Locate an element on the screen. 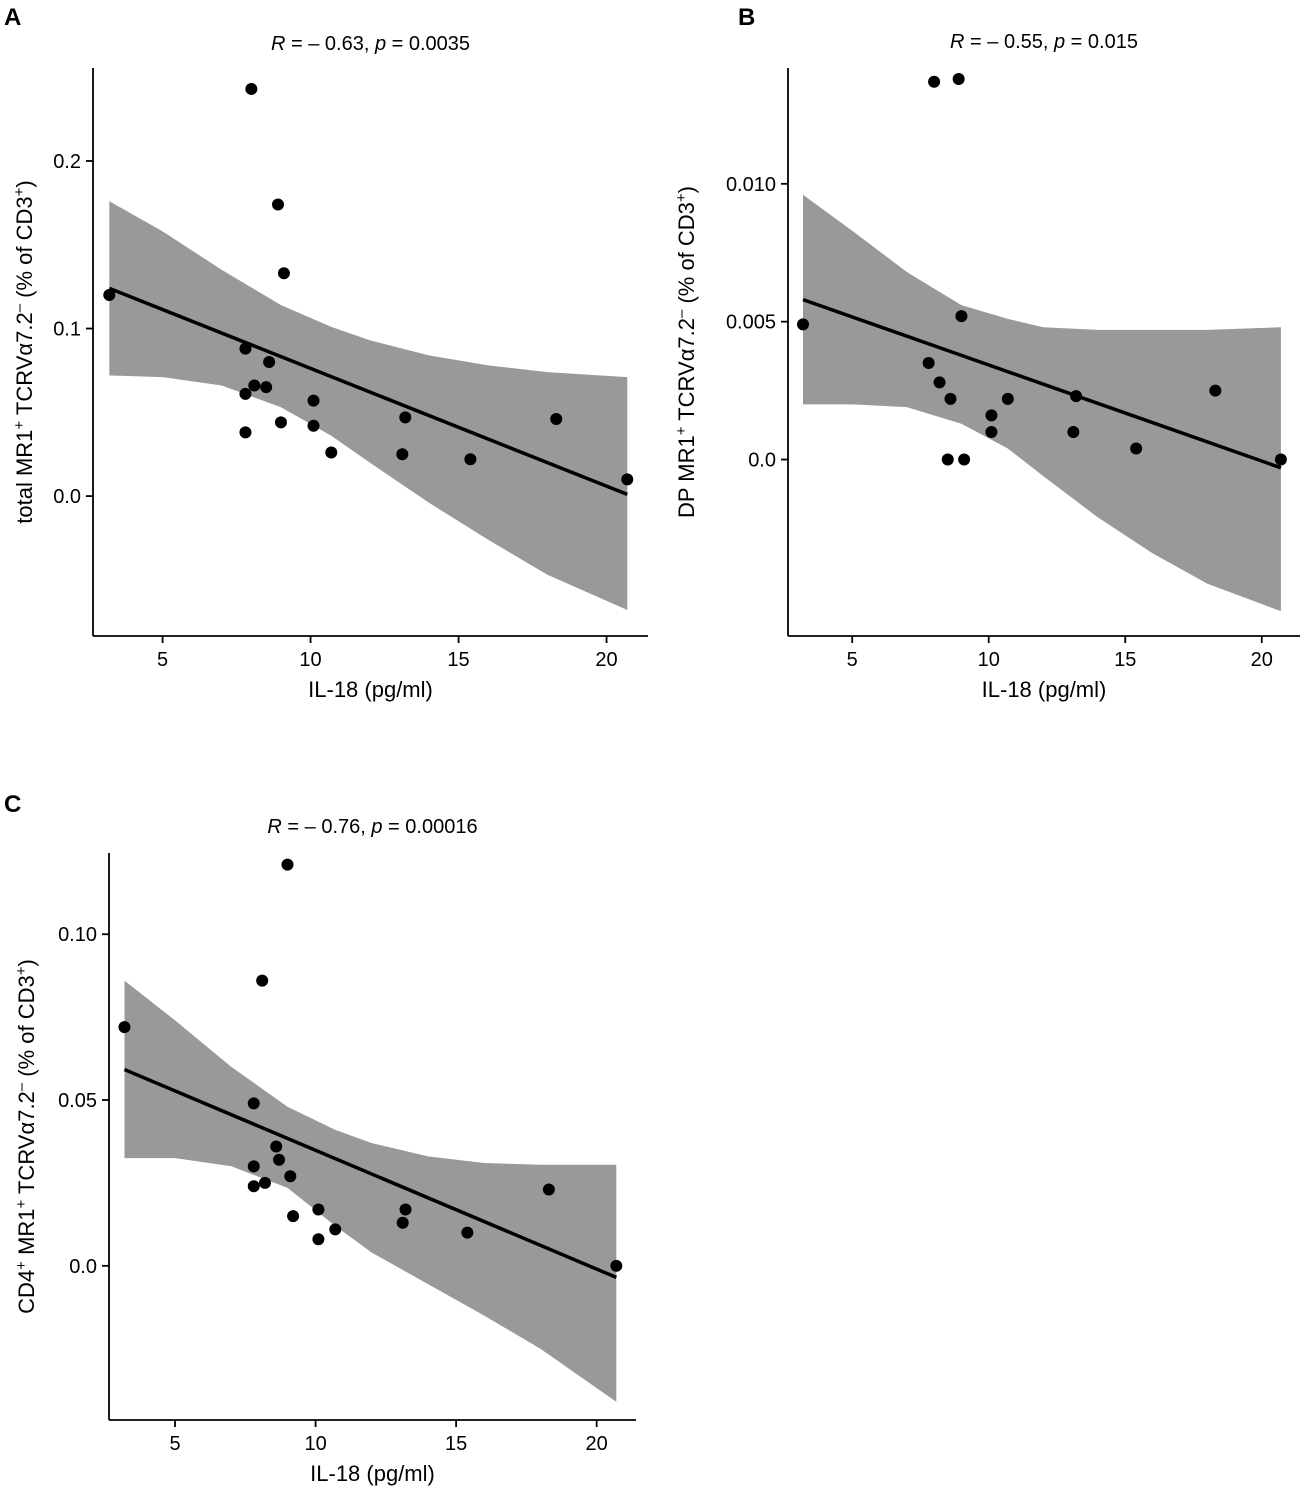 This screenshot has width=1304, height=1488. y-tick-label: 0.010 is located at coordinates (751, 185).